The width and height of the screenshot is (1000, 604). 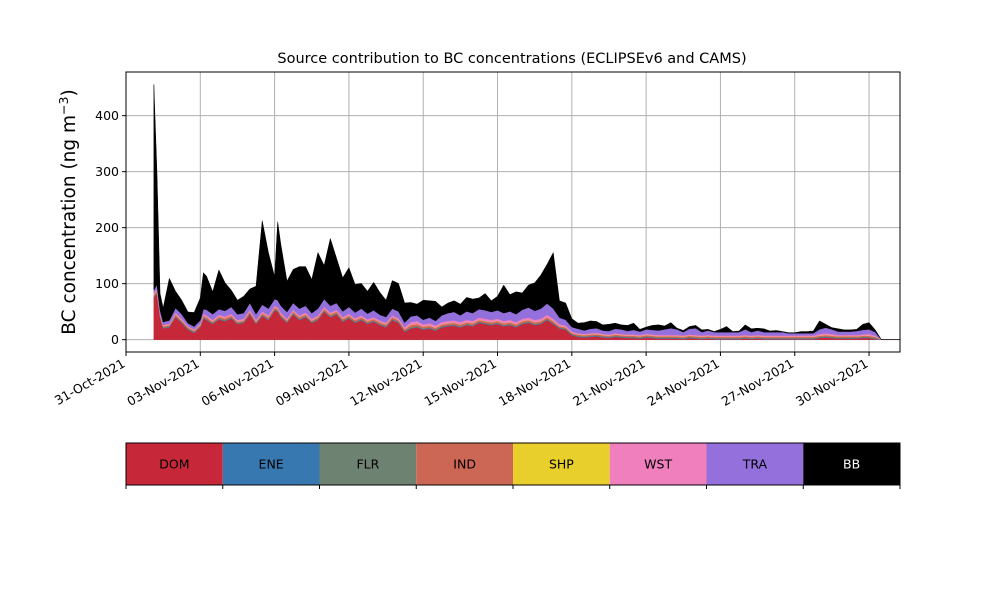 I want to click on legend-swatch-tra, so click(x=755, y=464).